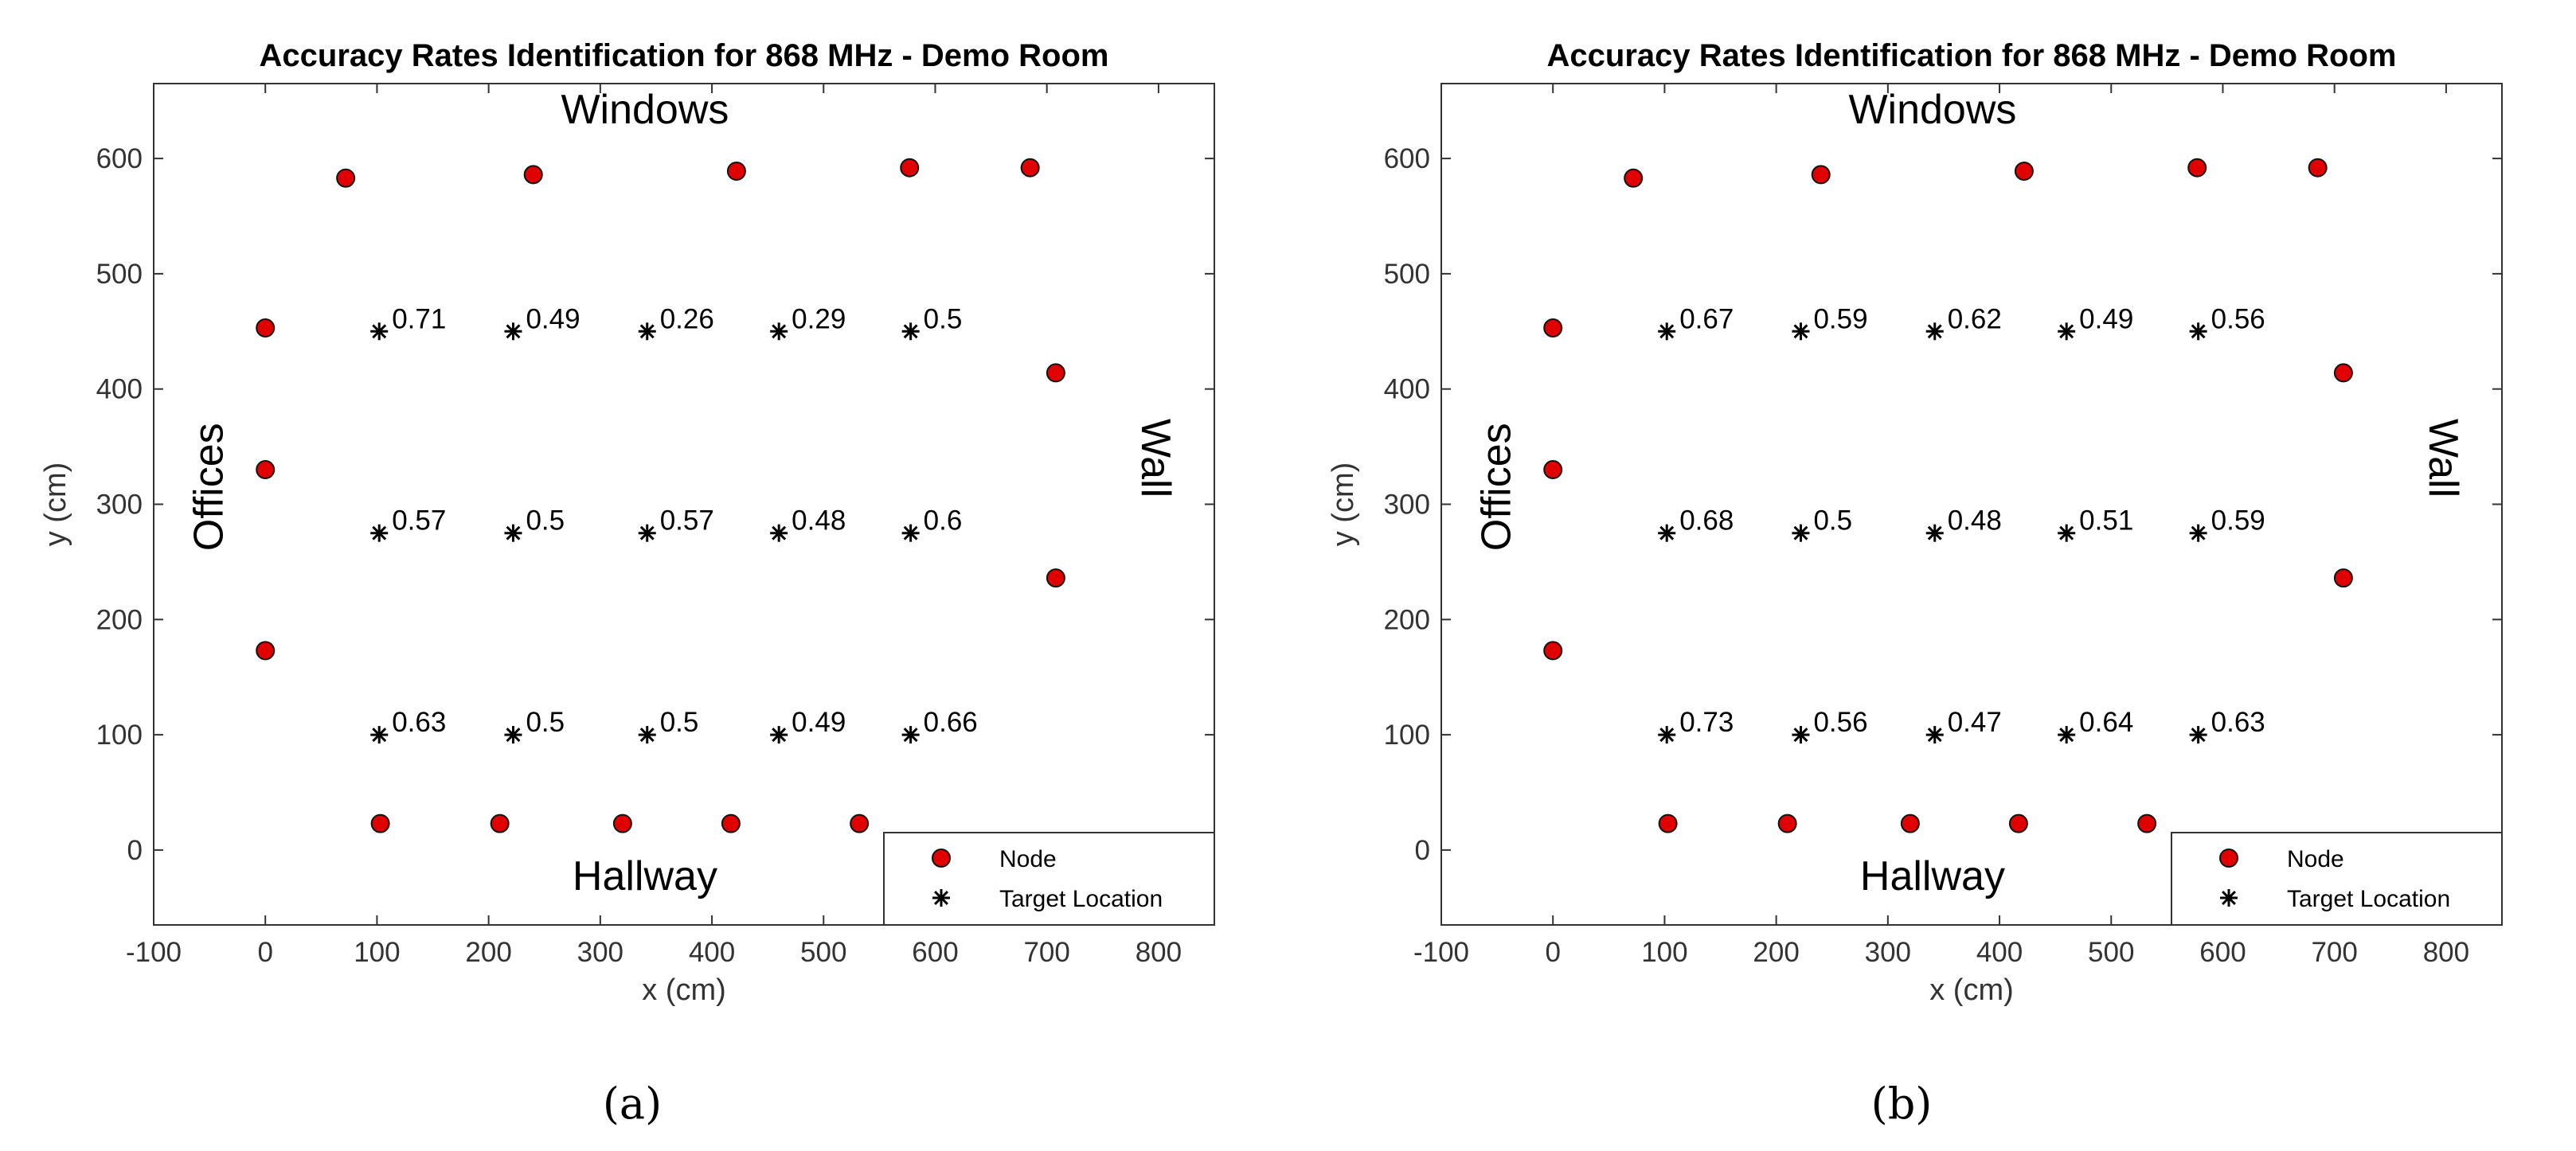 The image size is (2576, 1151). Describe the element at coordinates (1776, 952) in the screenshot. I see `x-tick-label: 200` at that location.